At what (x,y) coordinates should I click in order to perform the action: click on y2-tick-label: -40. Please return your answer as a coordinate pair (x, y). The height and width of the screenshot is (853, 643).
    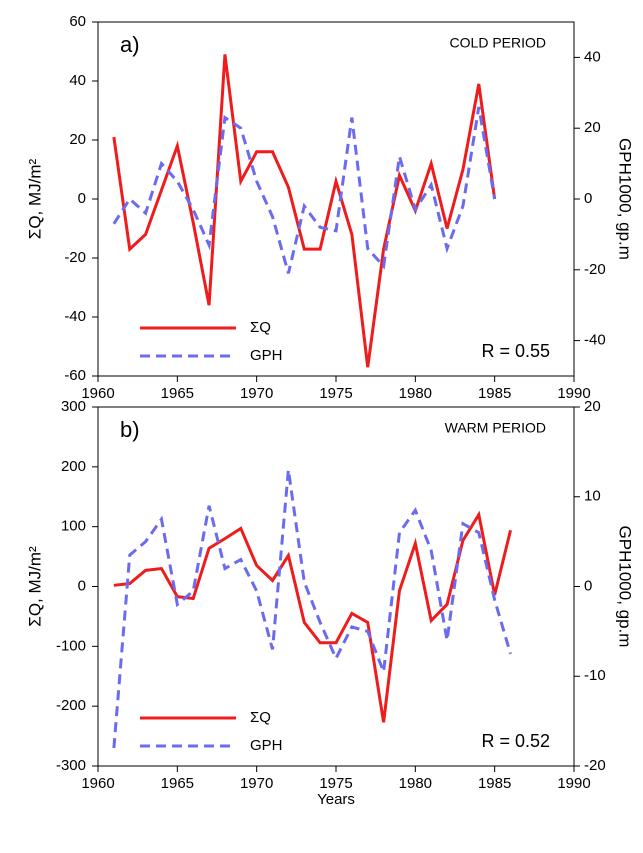
    Looking at the image, I should click on (595, 340).